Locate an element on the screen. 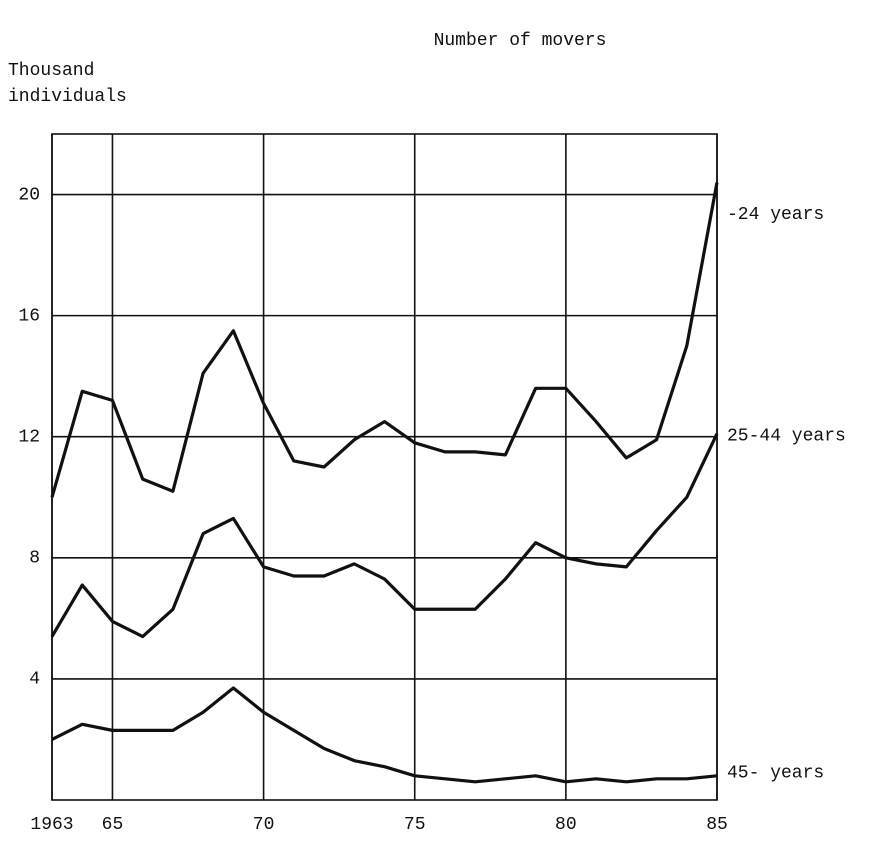 Image resolution: width=871 pixels, height=842 pixels. series-line is located at coordinates (384, 735).